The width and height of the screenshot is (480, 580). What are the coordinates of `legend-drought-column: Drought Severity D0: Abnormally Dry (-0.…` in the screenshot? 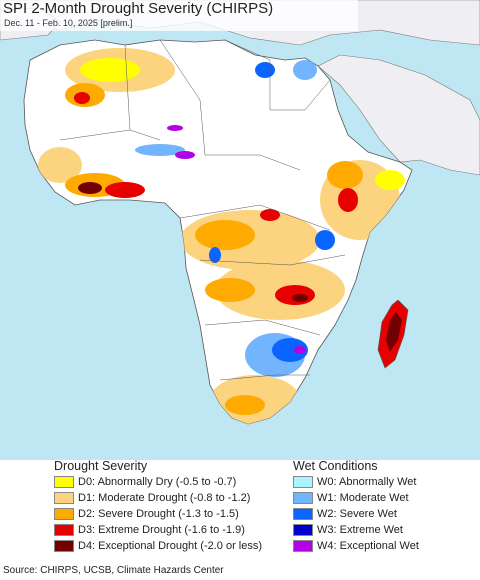 It's located at (158, 506).